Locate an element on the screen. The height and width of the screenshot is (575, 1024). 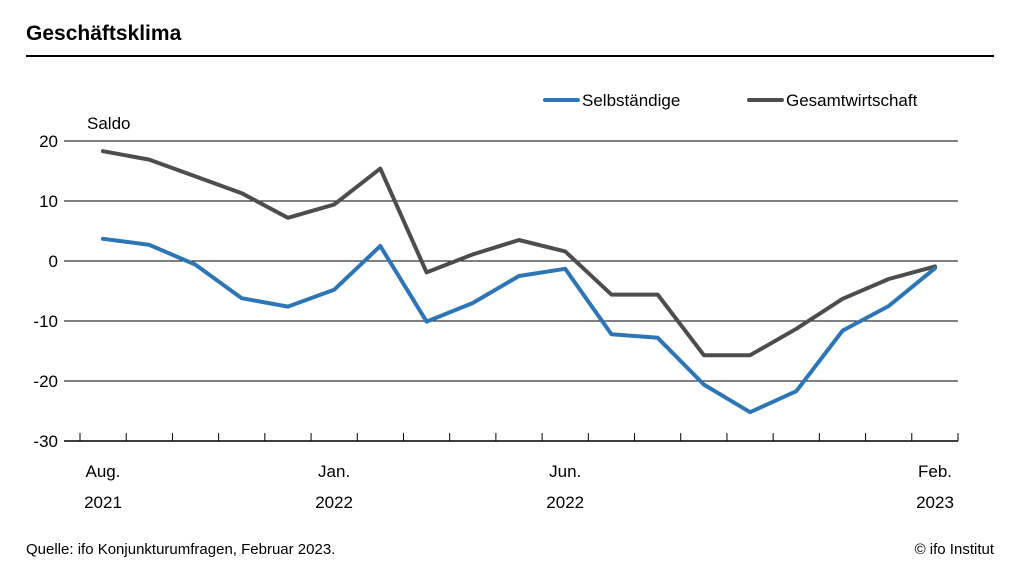
x-tick-label: 2021 is located at coordinates (103, 502).